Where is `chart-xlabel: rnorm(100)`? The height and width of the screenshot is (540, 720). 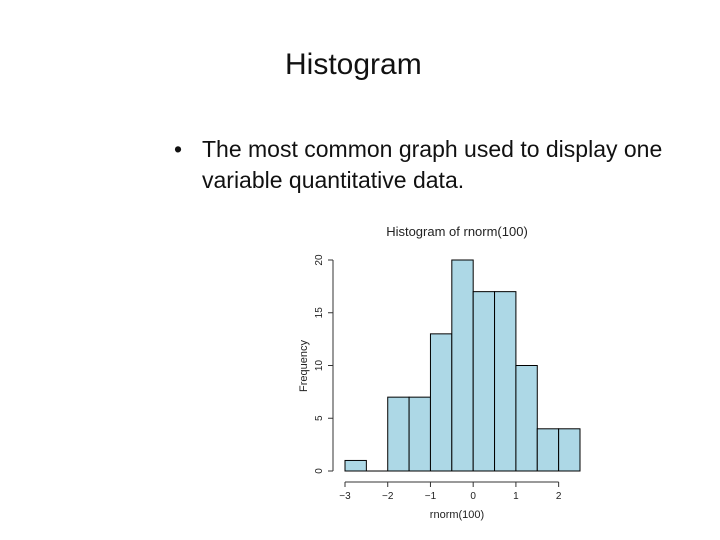 chart-xlabel: rnorm(100) is located at coordinates (457, 515).